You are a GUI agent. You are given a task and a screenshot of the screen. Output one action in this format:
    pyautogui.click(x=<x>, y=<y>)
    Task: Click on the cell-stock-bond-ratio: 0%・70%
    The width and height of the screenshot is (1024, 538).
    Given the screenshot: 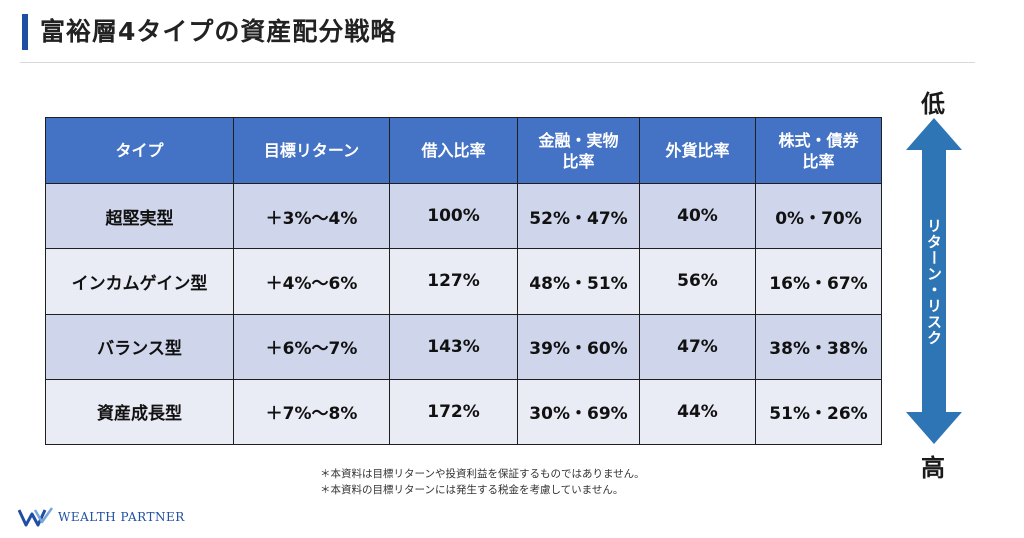 What is the action you would take?
    pyautogui.click(x=818, y=216)
    